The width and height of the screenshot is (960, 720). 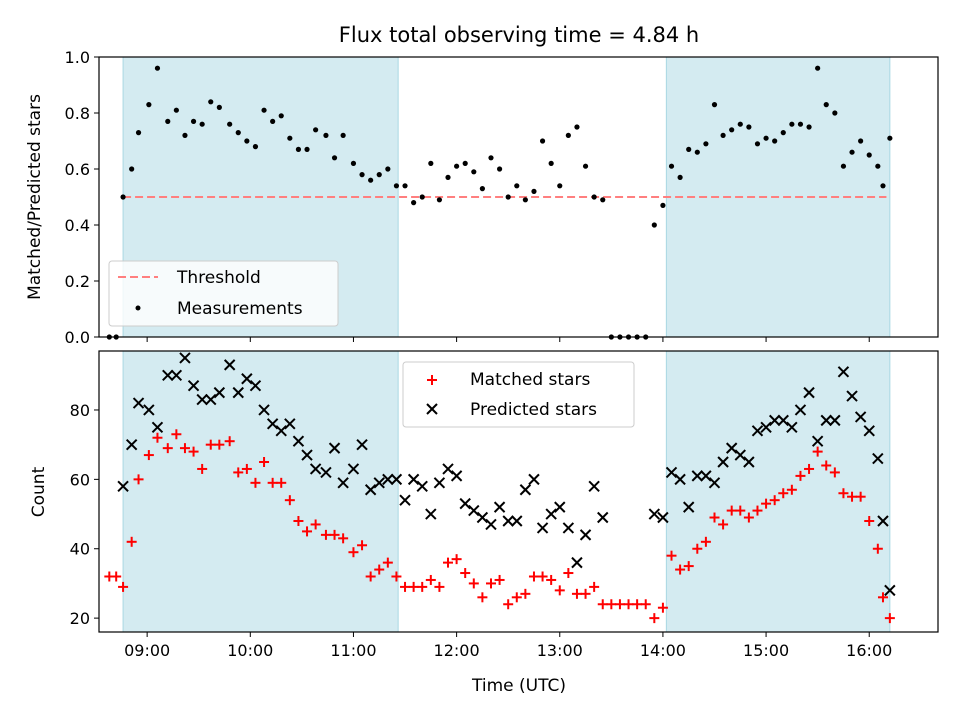 What do you see at coordinates (218, 278) in the screenshot?
I see `legend-threshold-label: Threshold` at bounding box center [218, 278].